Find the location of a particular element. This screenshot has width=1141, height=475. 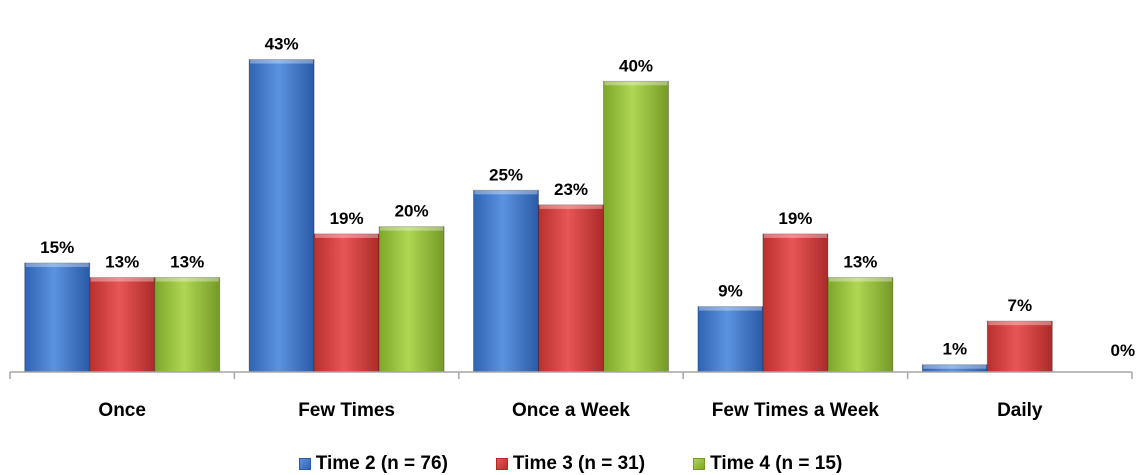

category-label-daily: Daily is located at coordinates (1020, 410).